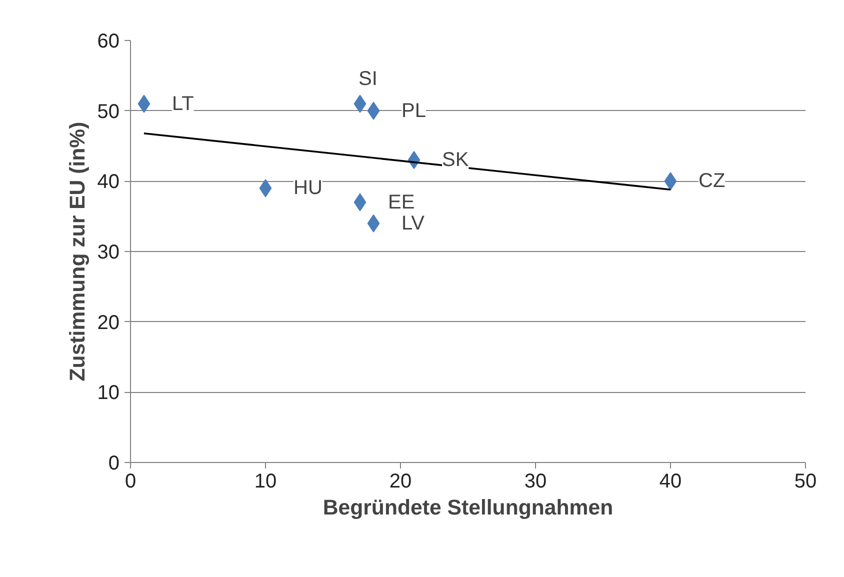 The width and height of the screenshot is (844, 577). What do you see at coordinates (108, 253) in the screenshot?
I see `y-tick-label: 30` at bounding box center [108, 253].